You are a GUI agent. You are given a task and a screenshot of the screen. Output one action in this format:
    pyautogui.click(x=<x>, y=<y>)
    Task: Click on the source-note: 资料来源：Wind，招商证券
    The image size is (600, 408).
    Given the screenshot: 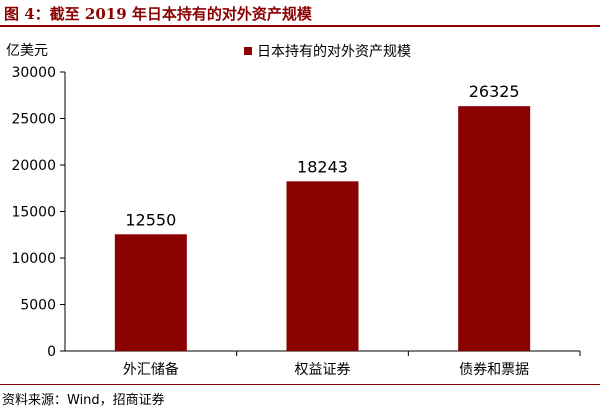 What is the action you would take?
    pyautogui.click(x=83, y=400)
    